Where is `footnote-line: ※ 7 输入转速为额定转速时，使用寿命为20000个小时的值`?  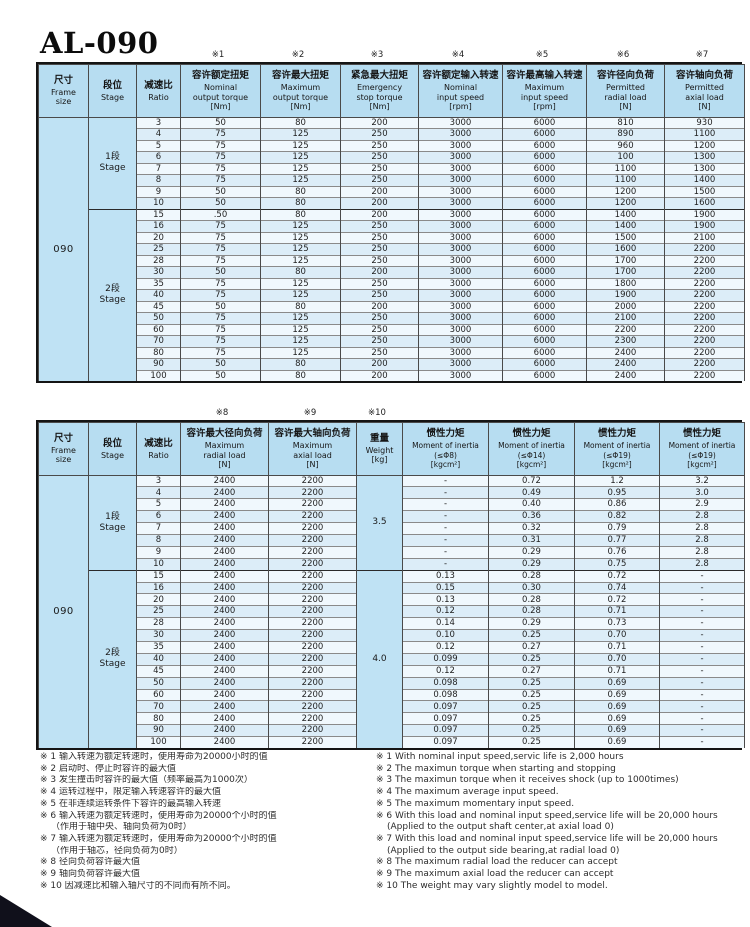 footnote-line: ※ 7 输入转速为额定转速时，使用寿命为20000个小时的值 is located at coordinates (158, 838).